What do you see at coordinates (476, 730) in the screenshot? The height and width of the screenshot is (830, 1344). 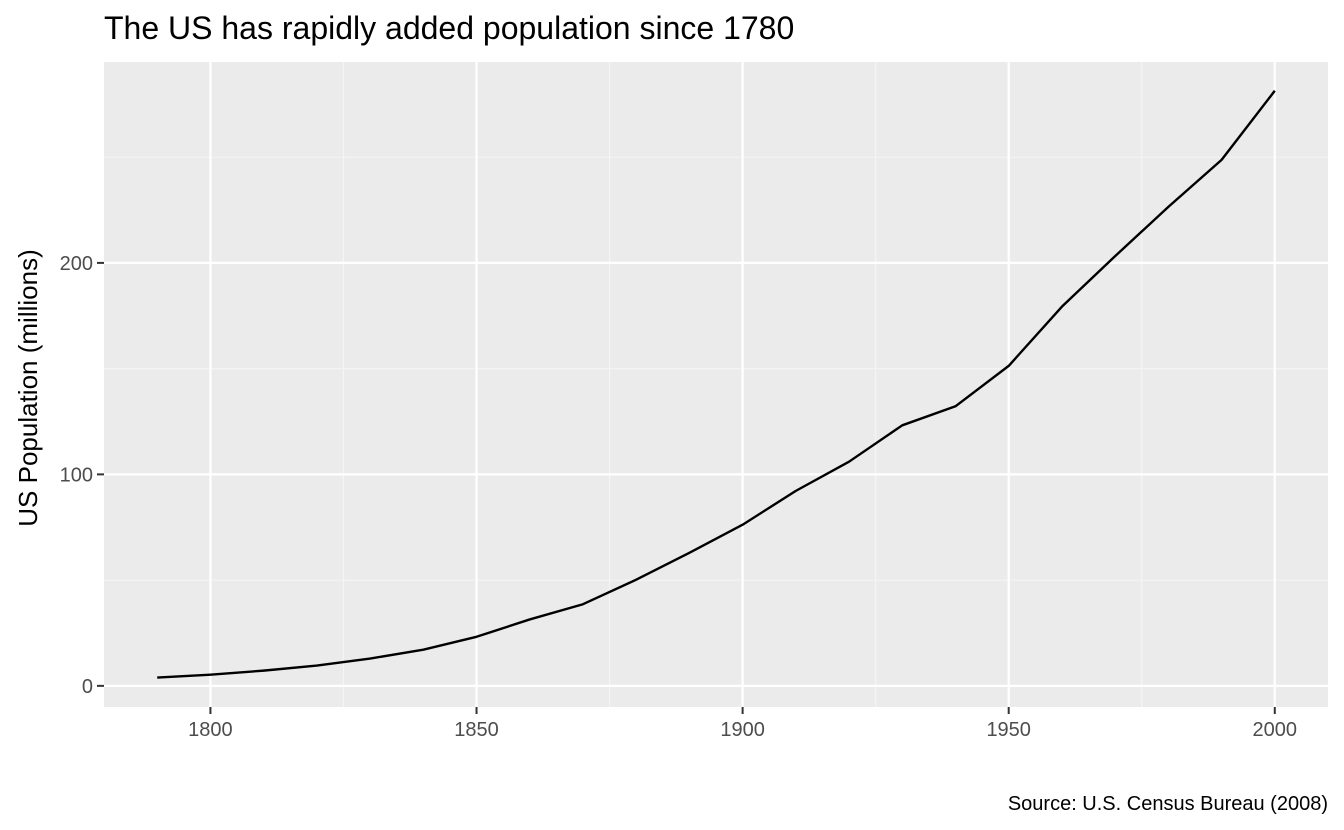 I see `x-tick-label: 1850` at bounding box center [476, 730].